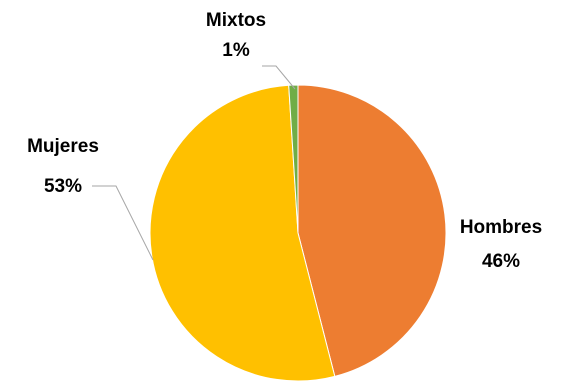 This screenshot has width=566, height=383. What do you see at coordinates (123, 223) in the screenshot?
I see `leader-line-mujeres` at bounding box center [123, 223].